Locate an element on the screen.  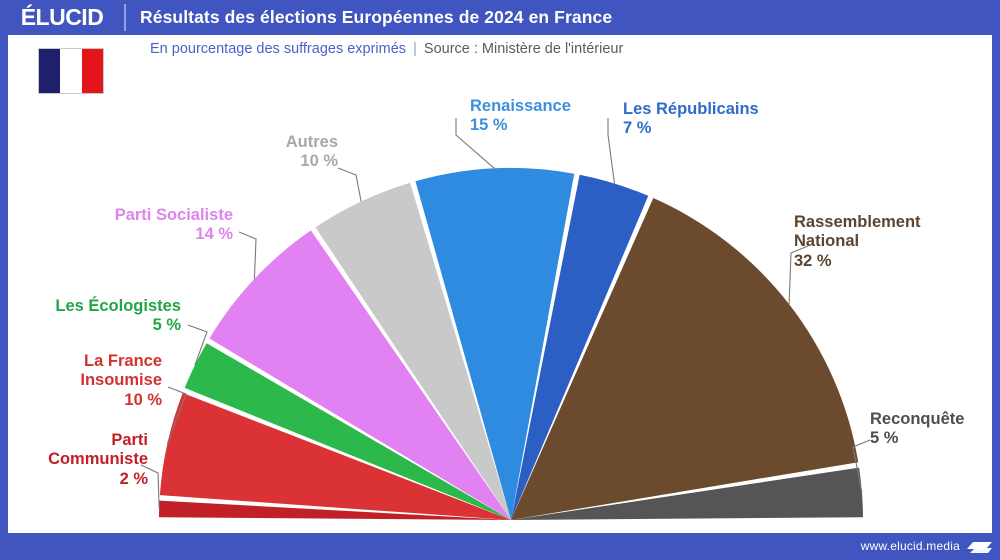
elucid-mark-icon is located at coordinates (979, 547).